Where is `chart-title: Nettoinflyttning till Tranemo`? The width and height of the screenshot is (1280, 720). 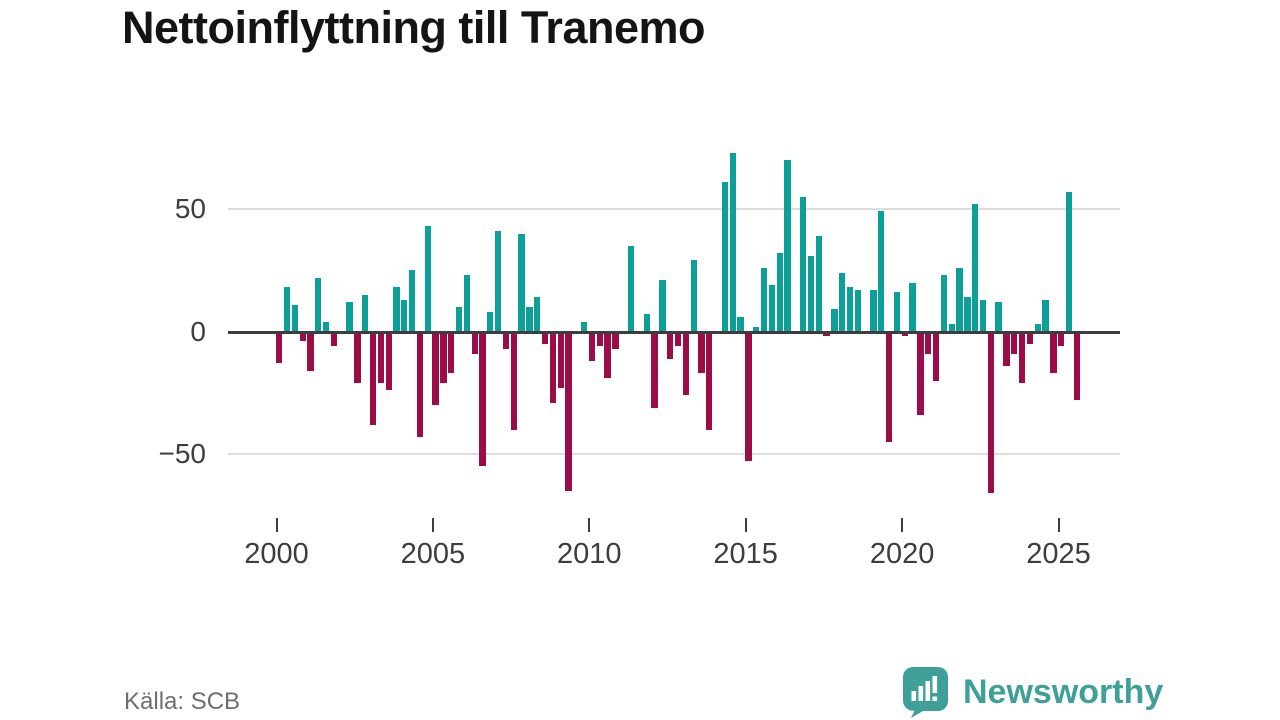
chart-title: Nettoinflyttning till Tranemo is located at coordinates (413, 27).